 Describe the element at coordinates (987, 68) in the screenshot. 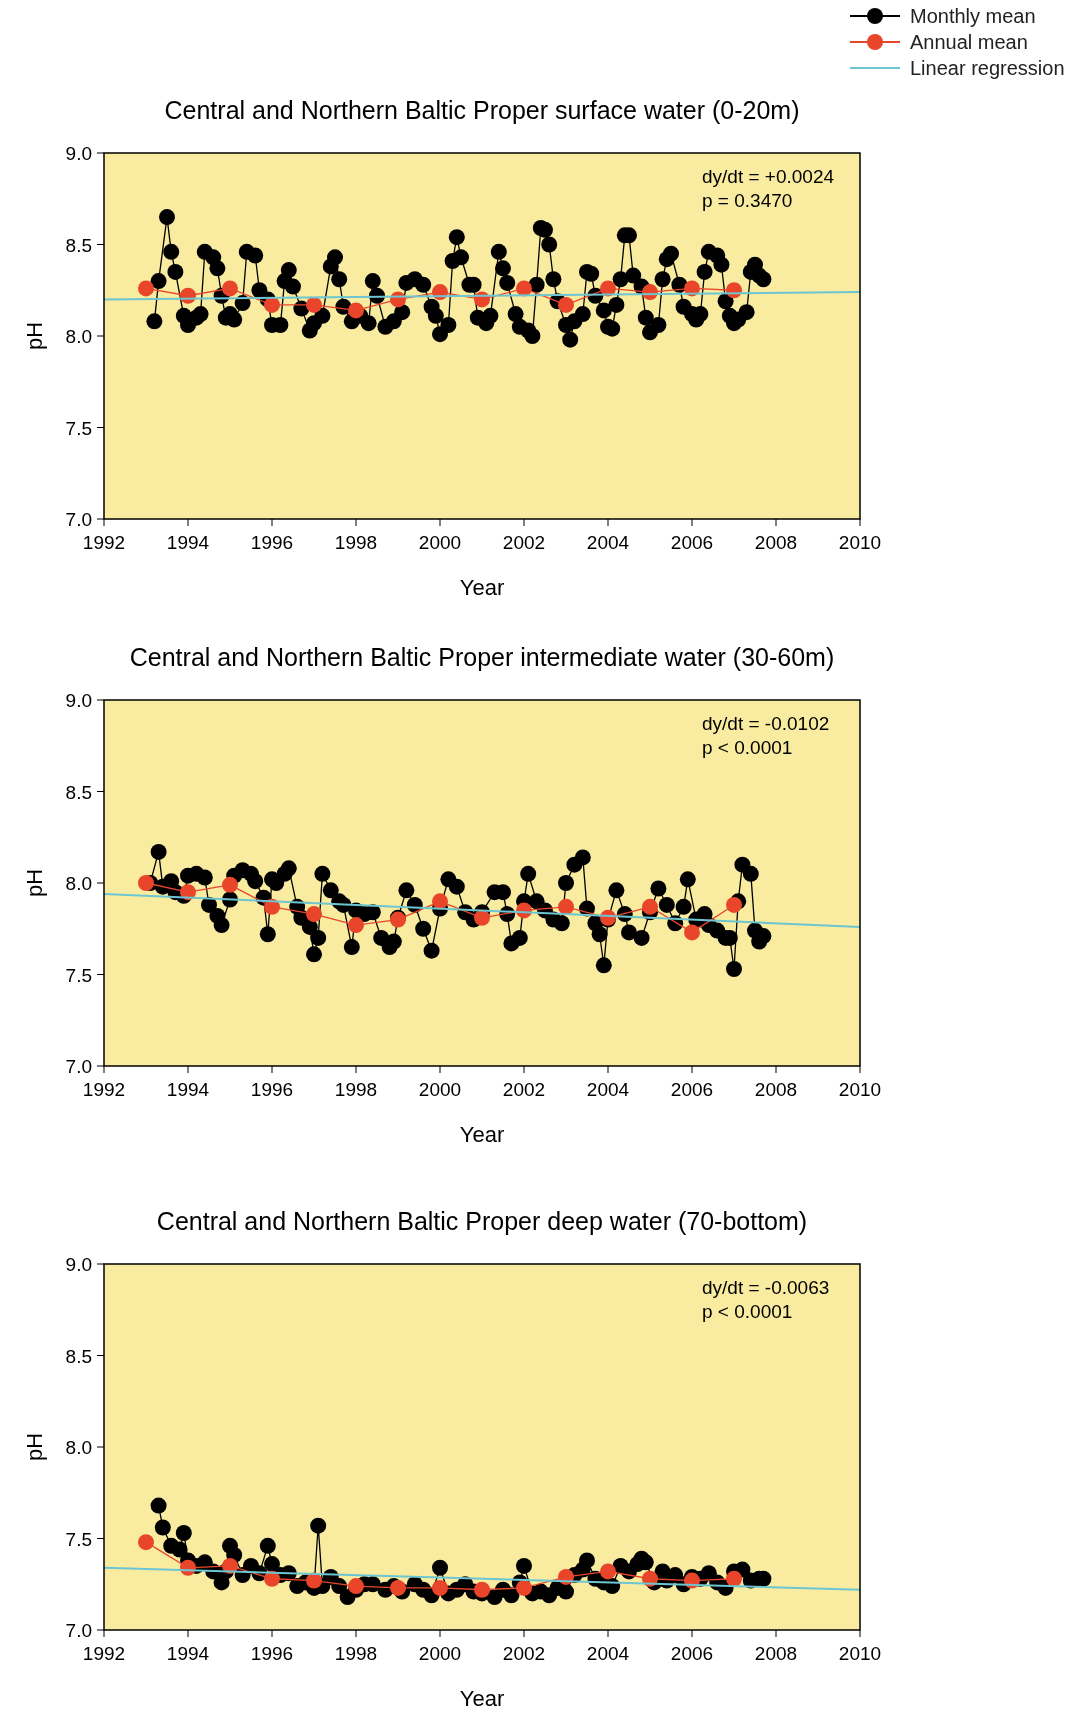

I see `legend-label: Linear regression` at that location.